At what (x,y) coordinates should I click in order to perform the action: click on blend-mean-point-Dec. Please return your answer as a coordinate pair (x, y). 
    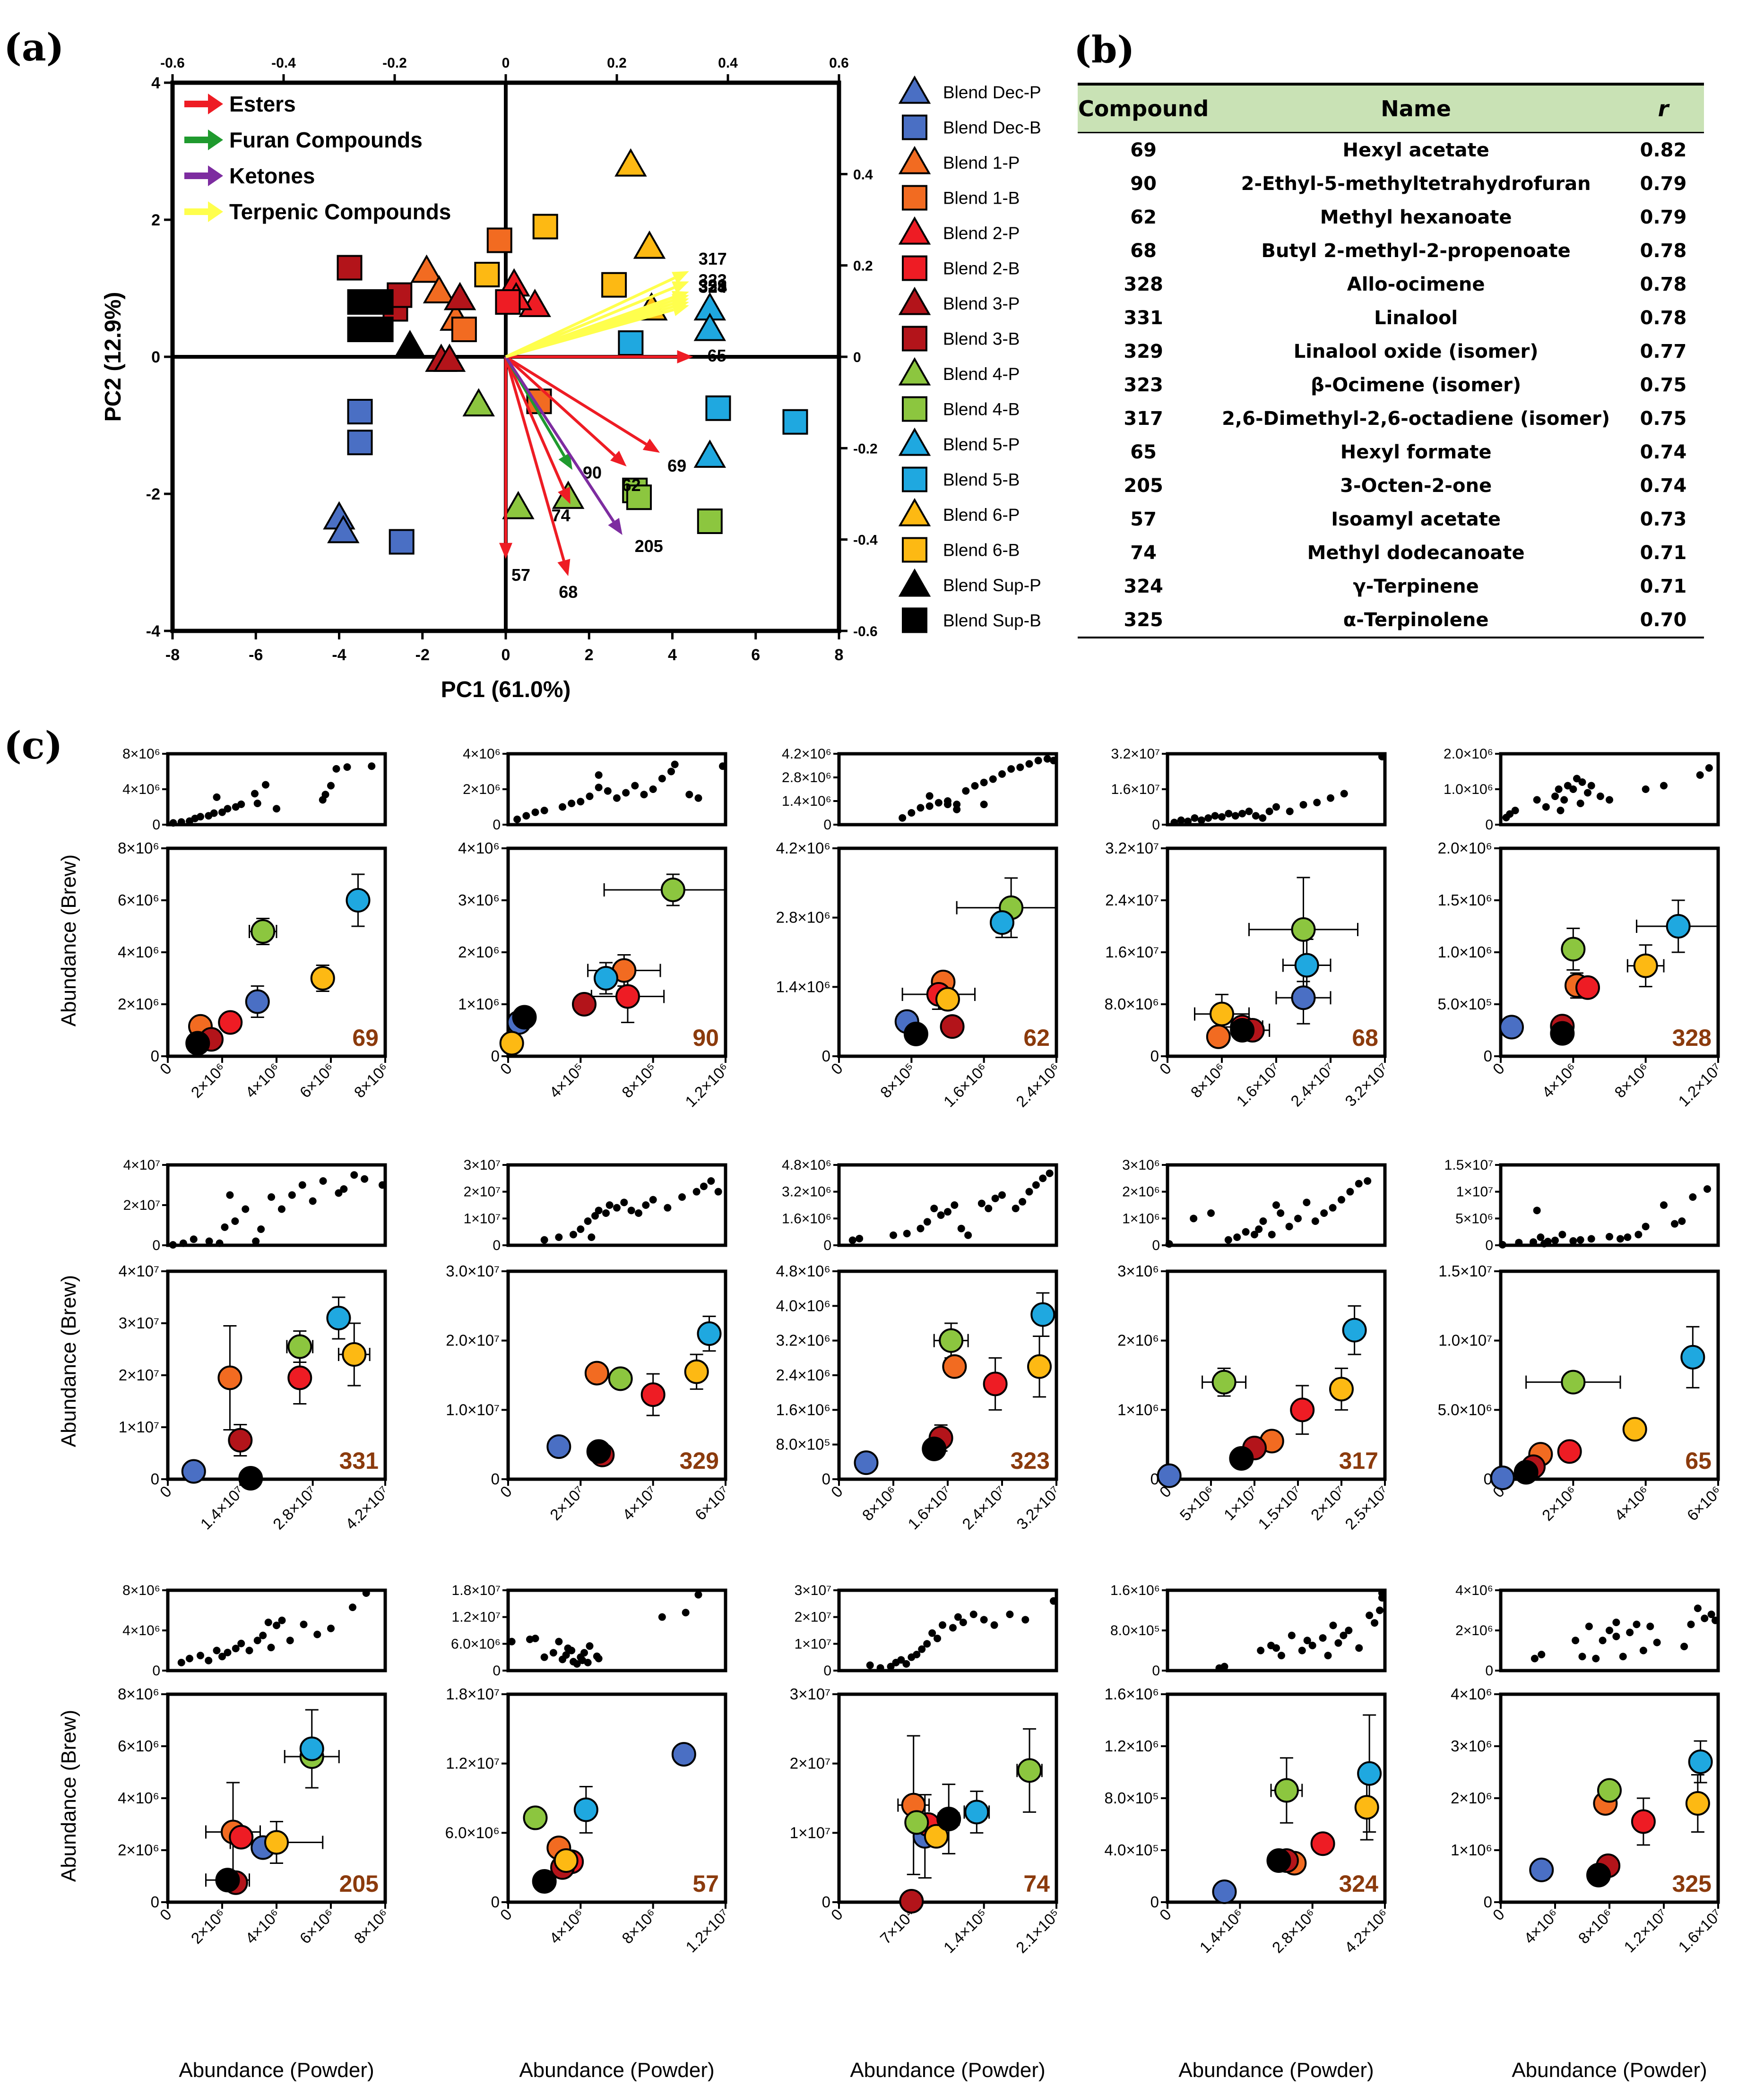
    Looking at the image, I should click on (683, 1754).